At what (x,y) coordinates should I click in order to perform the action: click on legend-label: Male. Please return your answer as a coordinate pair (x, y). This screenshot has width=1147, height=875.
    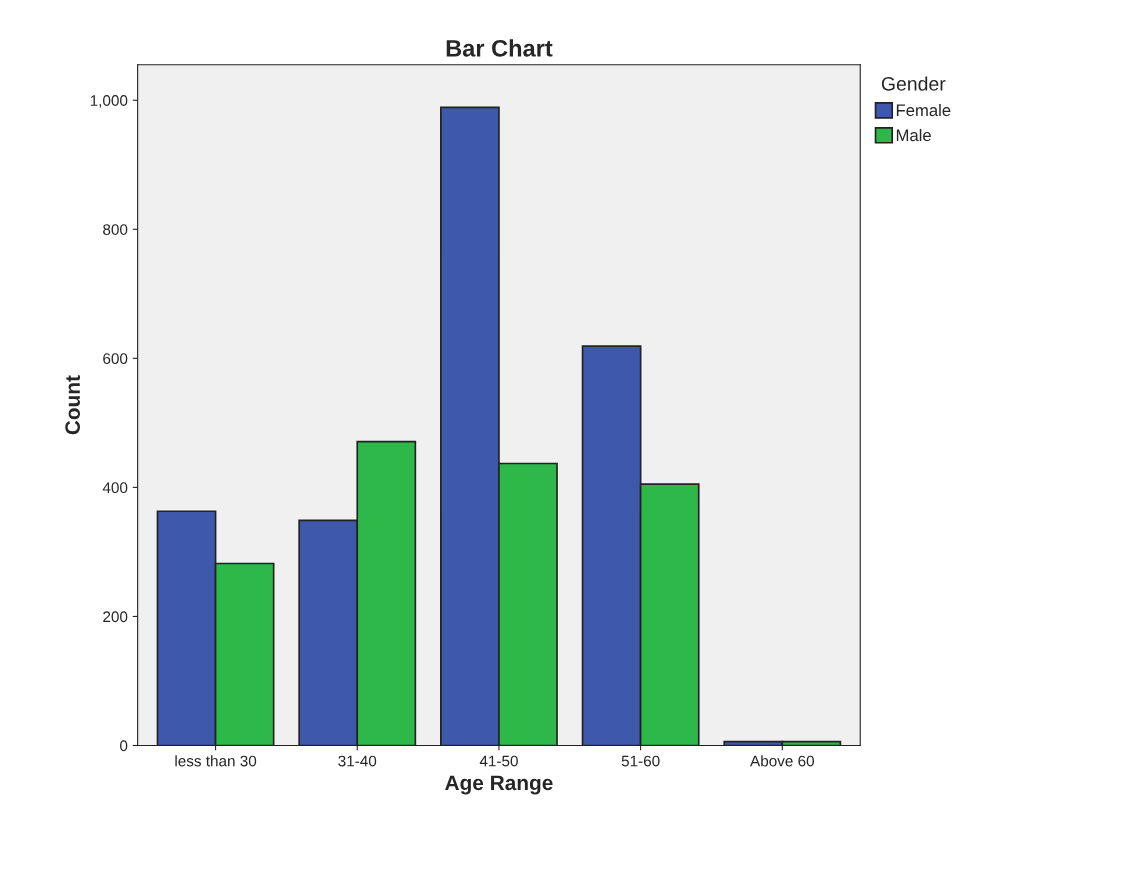
    Looking at the image, I should click on (913, 135).